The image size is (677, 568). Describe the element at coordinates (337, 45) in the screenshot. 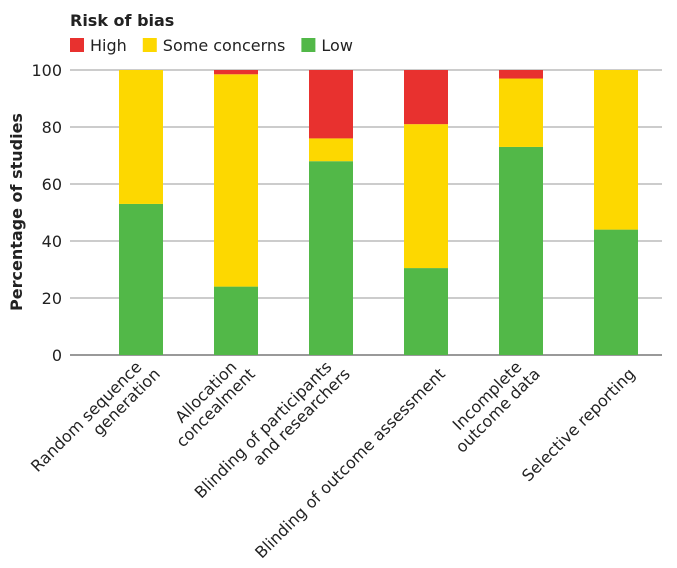

I see `legend-label: Low` at that location.